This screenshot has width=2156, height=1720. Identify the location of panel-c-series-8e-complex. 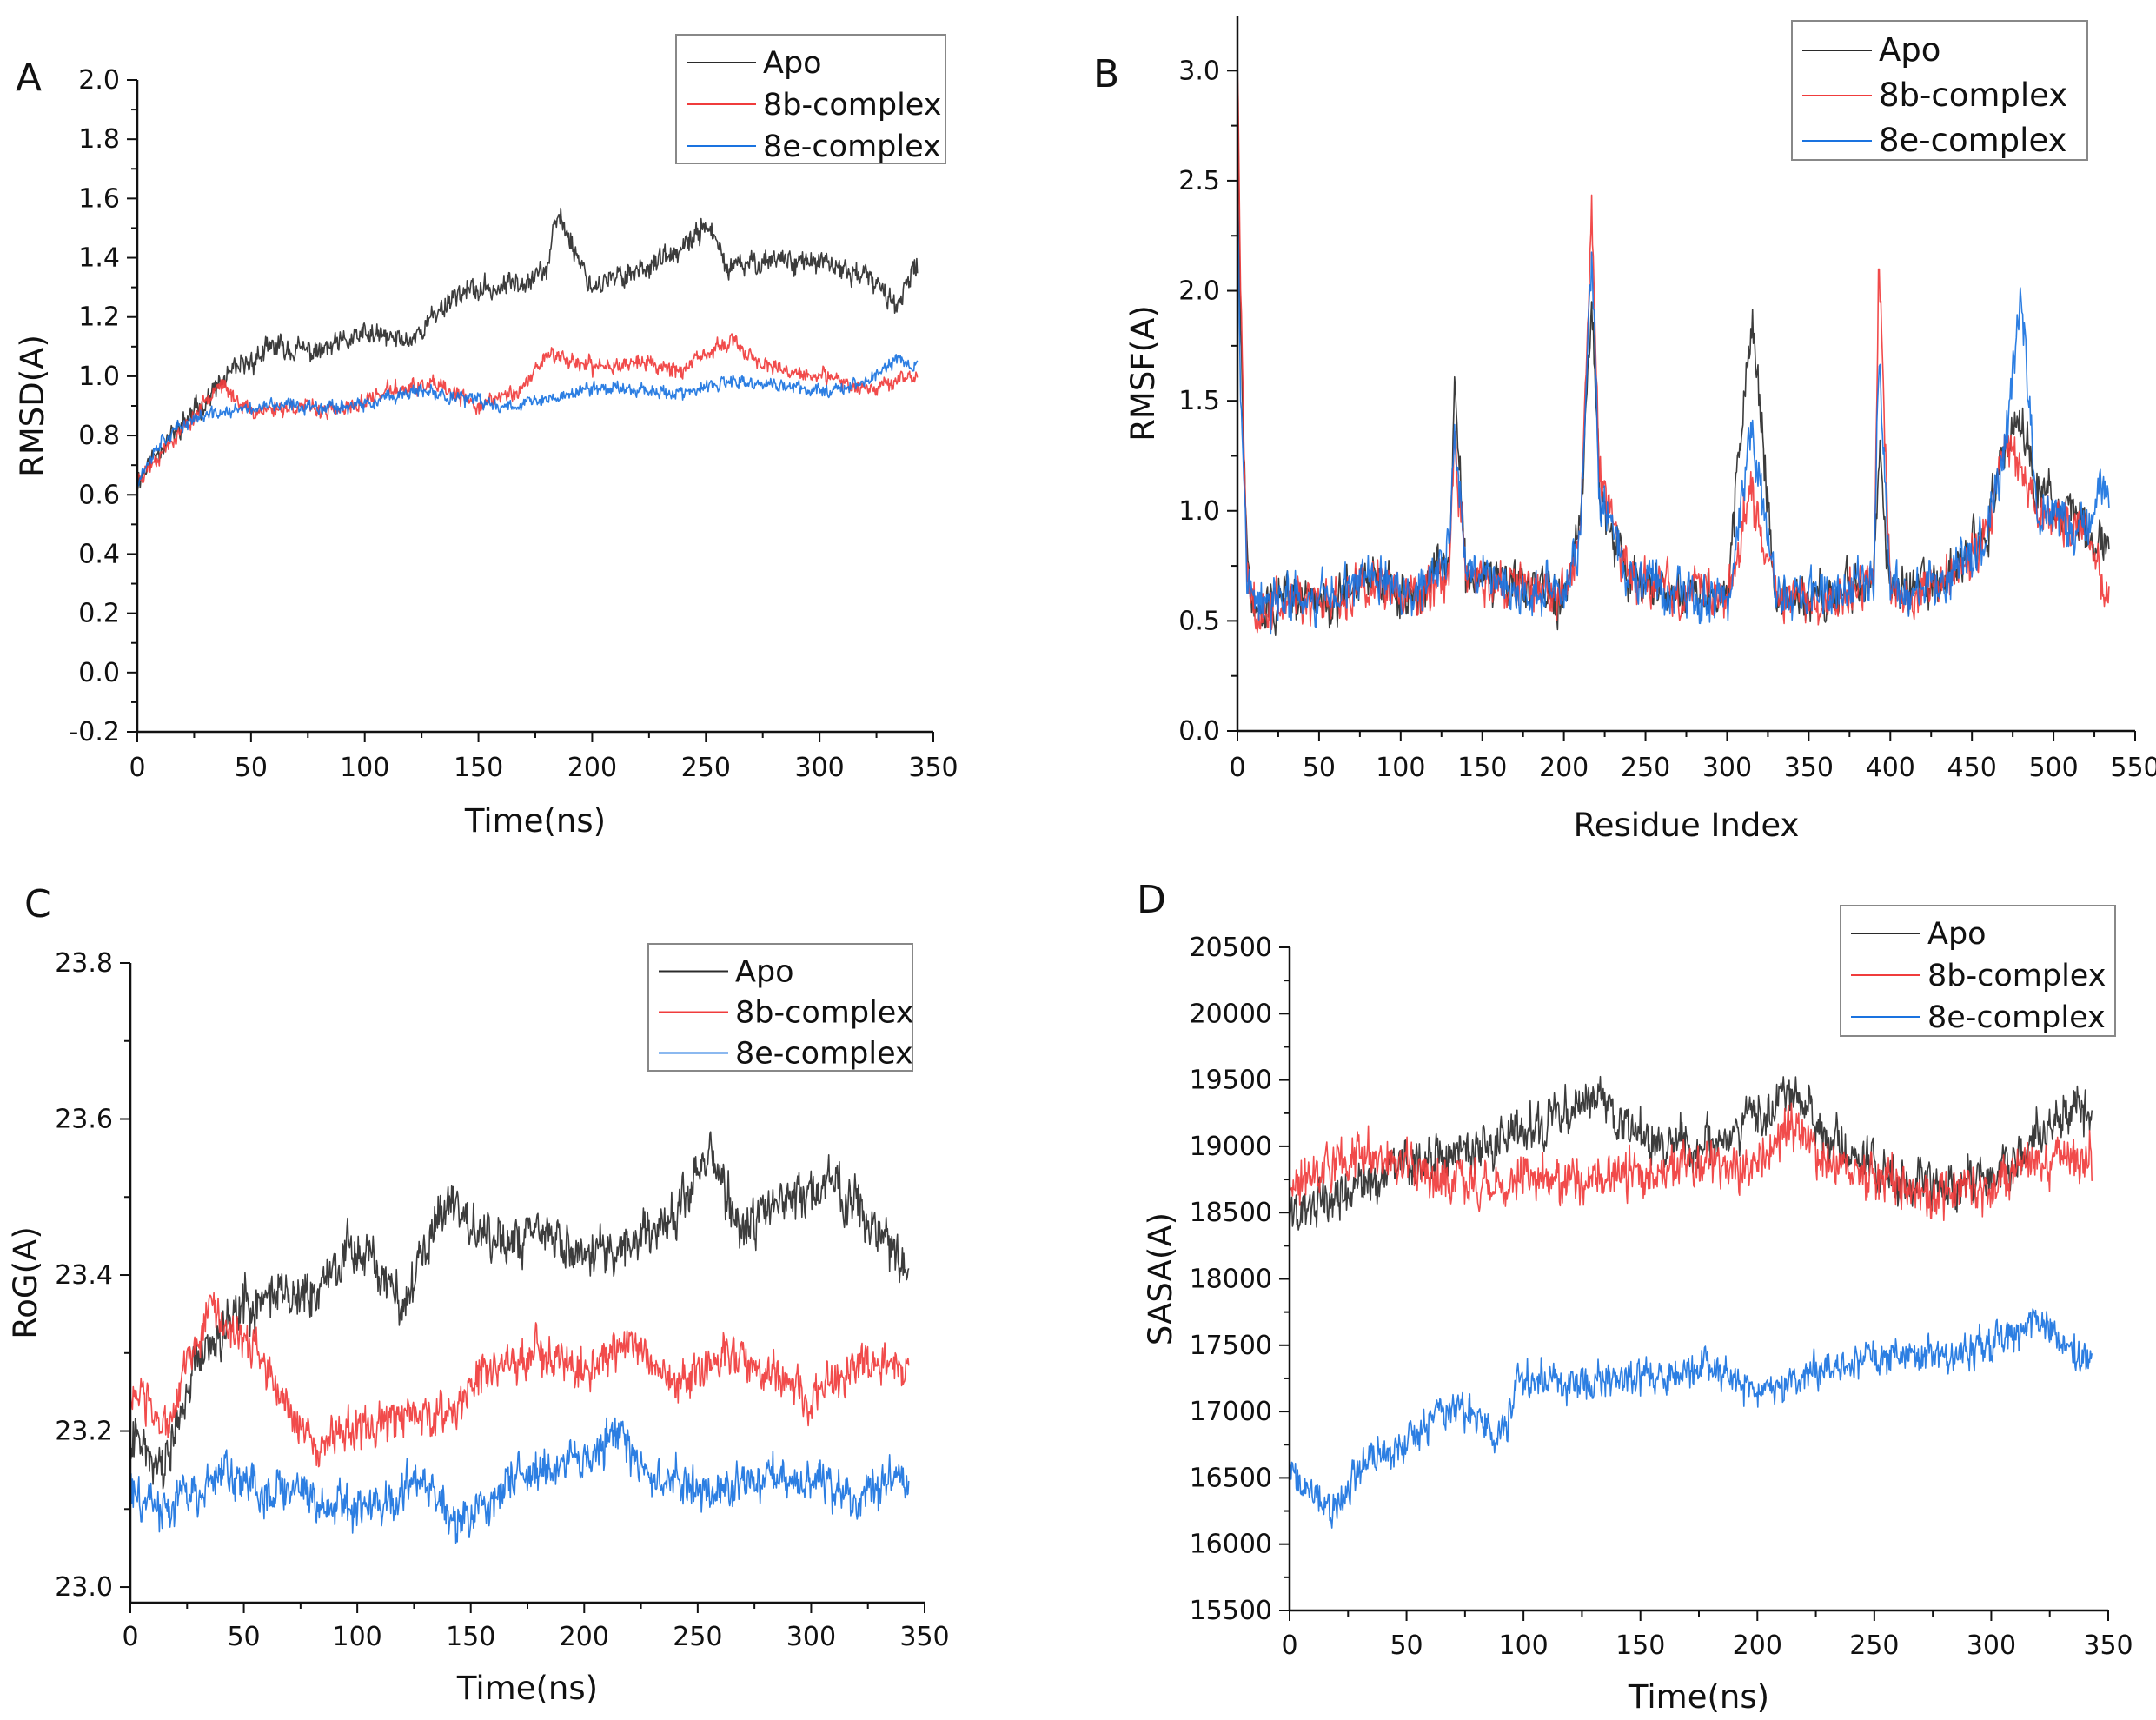
(519, 1481).